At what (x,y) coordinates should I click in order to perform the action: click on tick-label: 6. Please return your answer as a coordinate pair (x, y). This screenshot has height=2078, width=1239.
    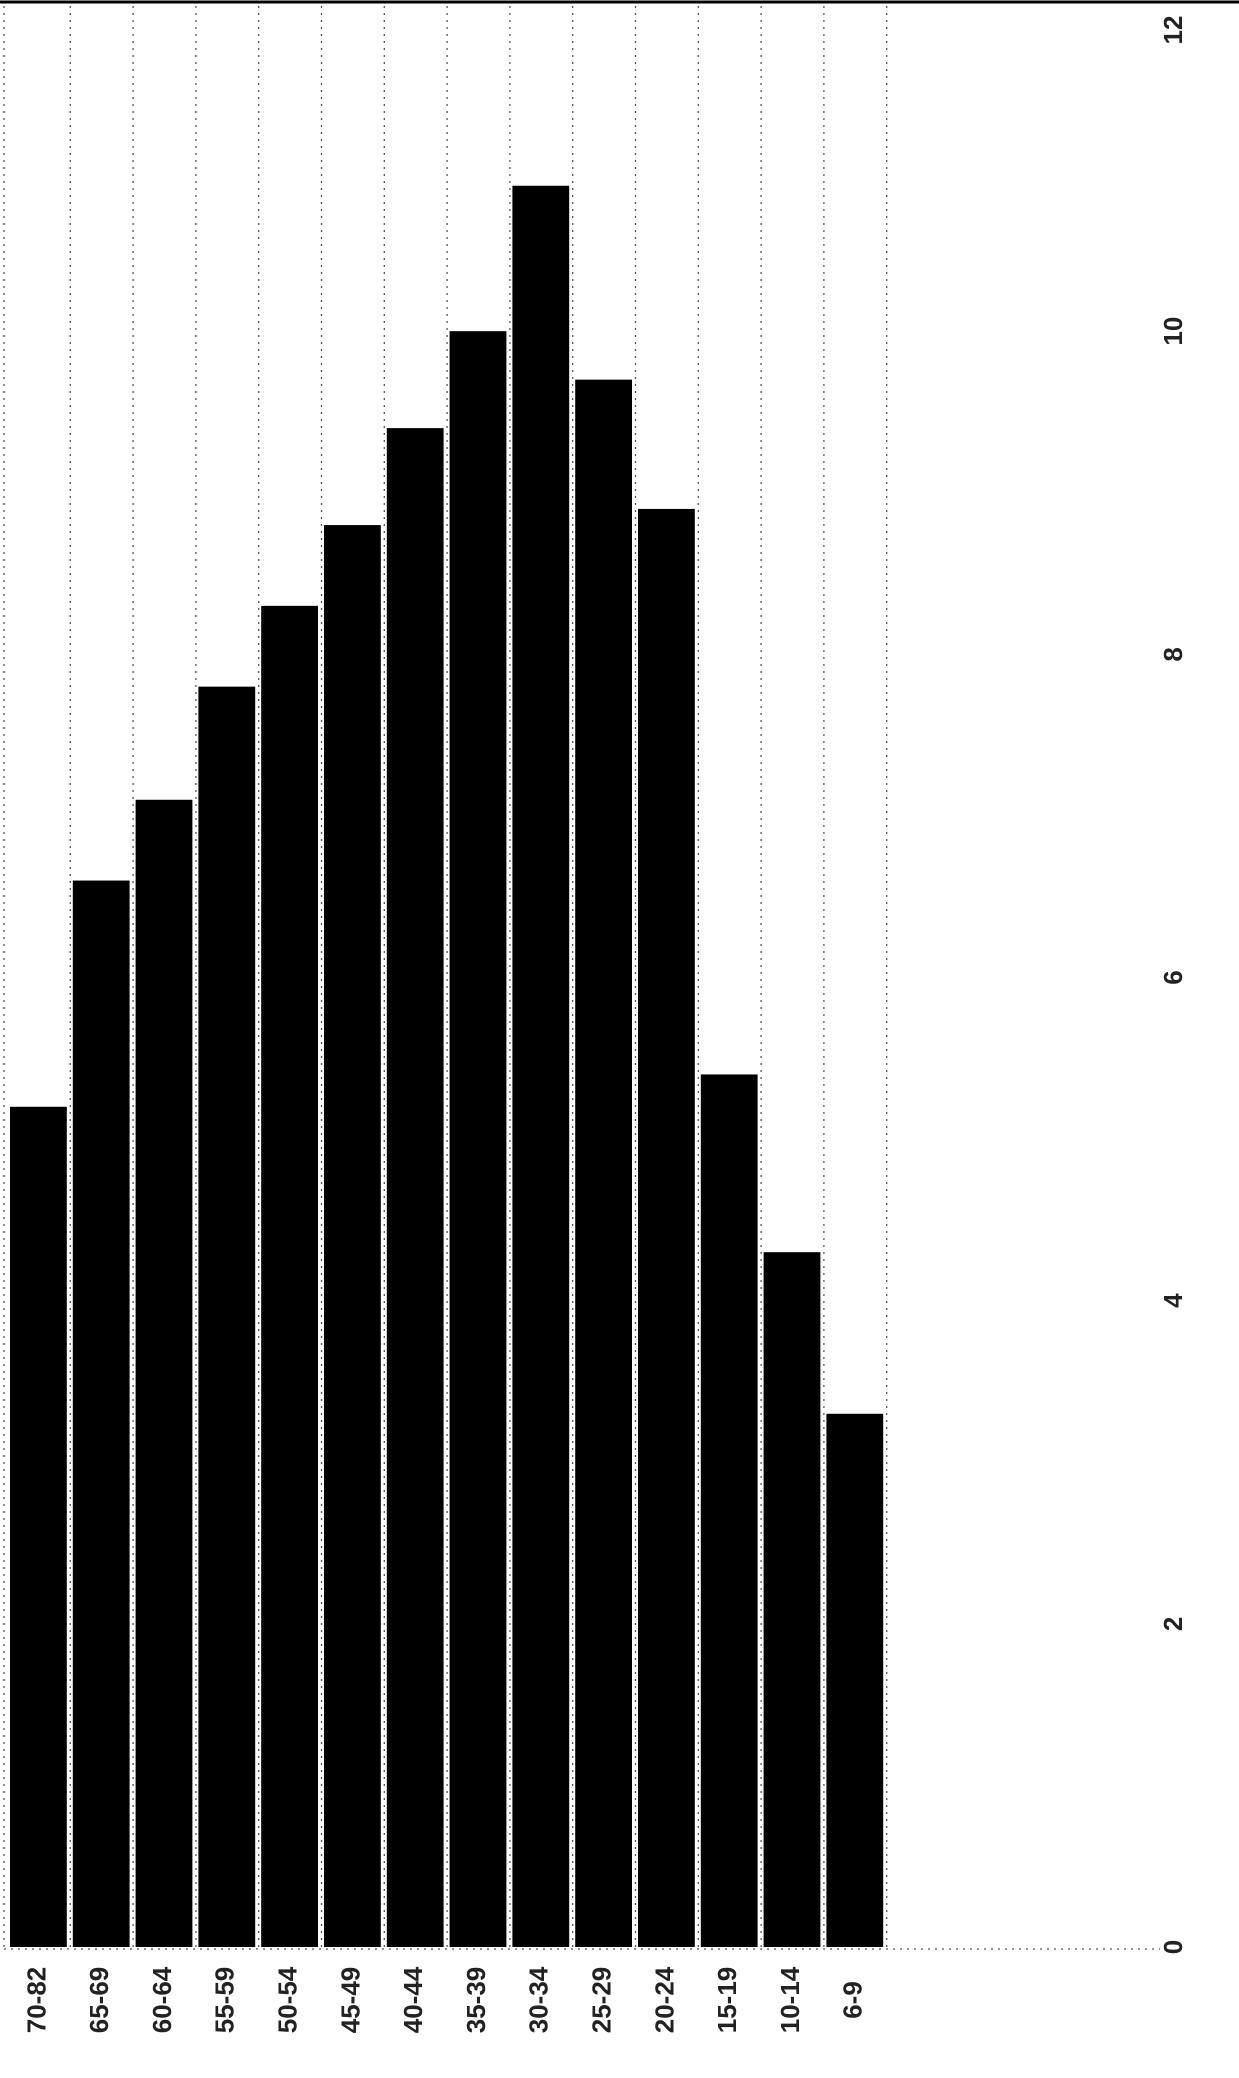
    Looking at the image, I should click on (1173, 977).